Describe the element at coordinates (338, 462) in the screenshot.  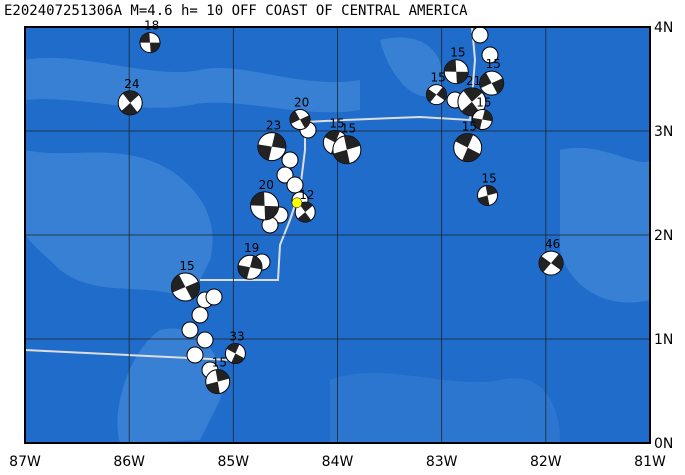
I see `x-tick-label: 84W` at that location.